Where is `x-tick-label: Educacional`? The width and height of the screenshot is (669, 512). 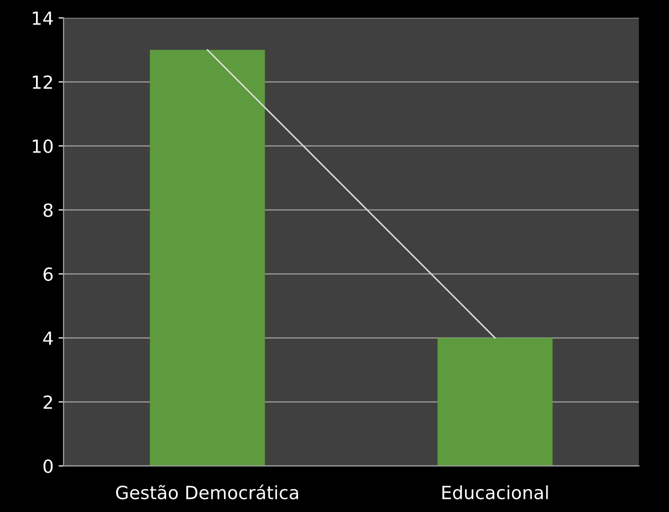 x-tick-label: Educacional is located at coordinates (495, 492).